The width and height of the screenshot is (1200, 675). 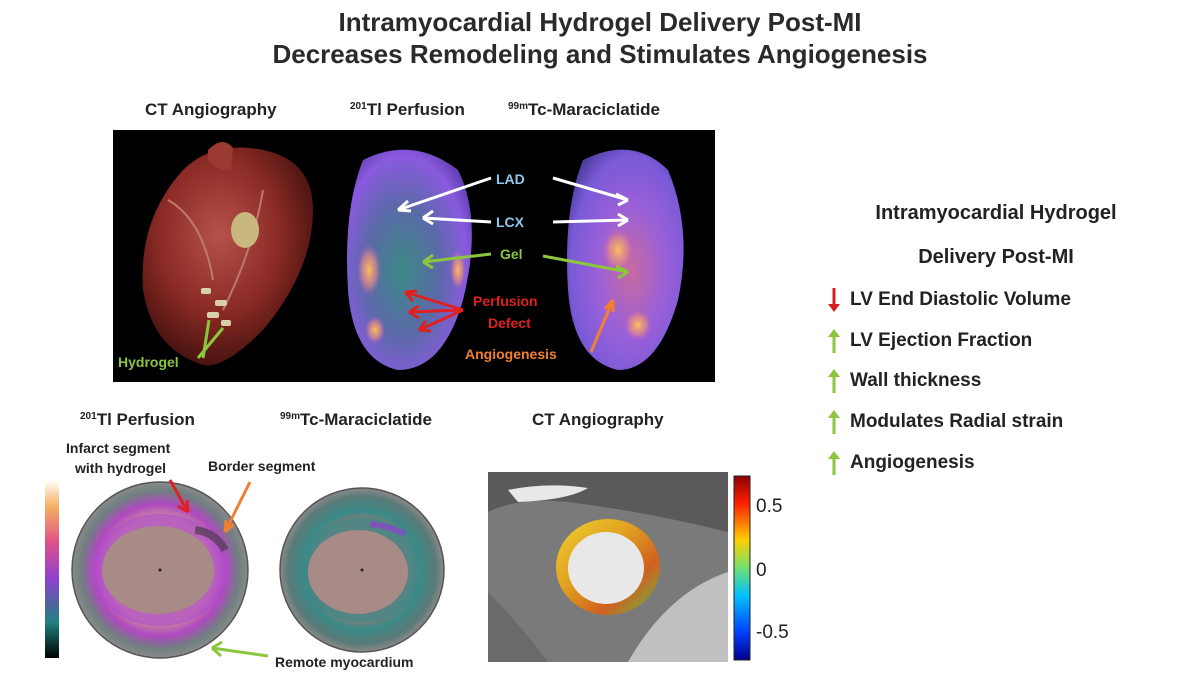 I want to click on effect-row: Wall thickness, so click(x=904, y=381).